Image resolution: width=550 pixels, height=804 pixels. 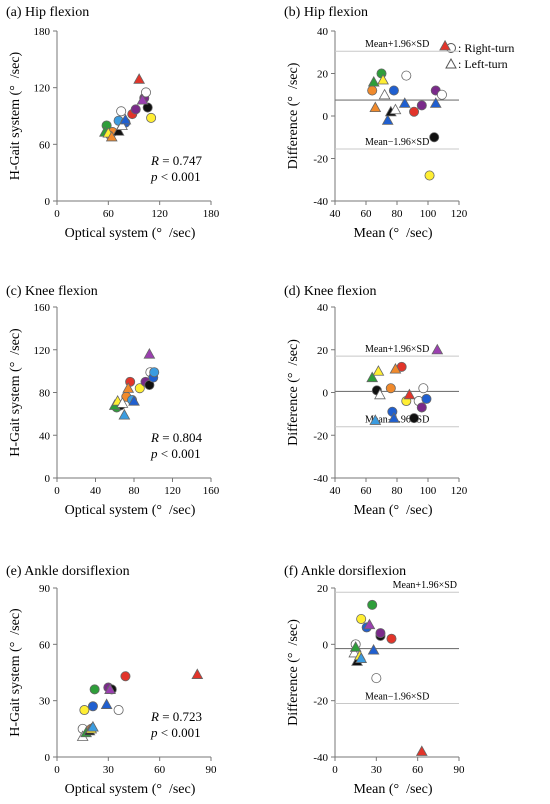 I want to click on upper-limit-label: Mean+1.96×SD, so click(x=397, y=44).